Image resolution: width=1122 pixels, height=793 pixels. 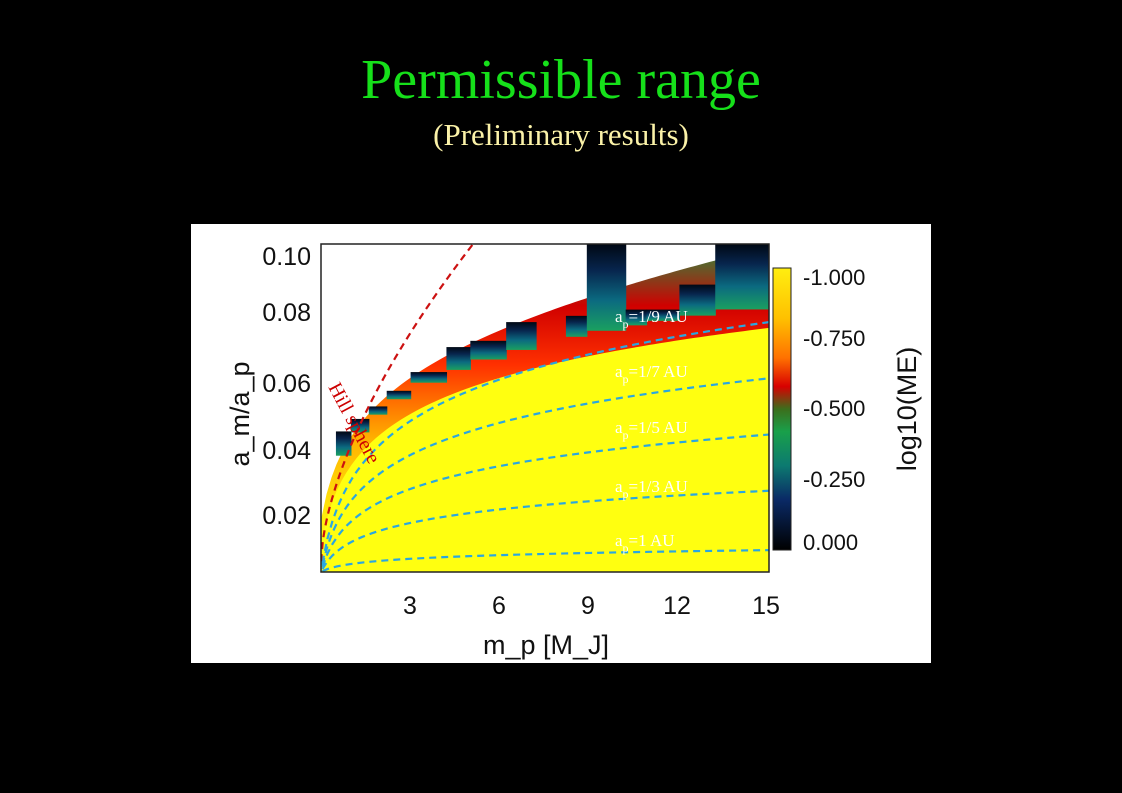 What do you see at coordinates (410, 606) in the screenshot?
I see `x-tick-label: 3` at bounding box center [410, 606].